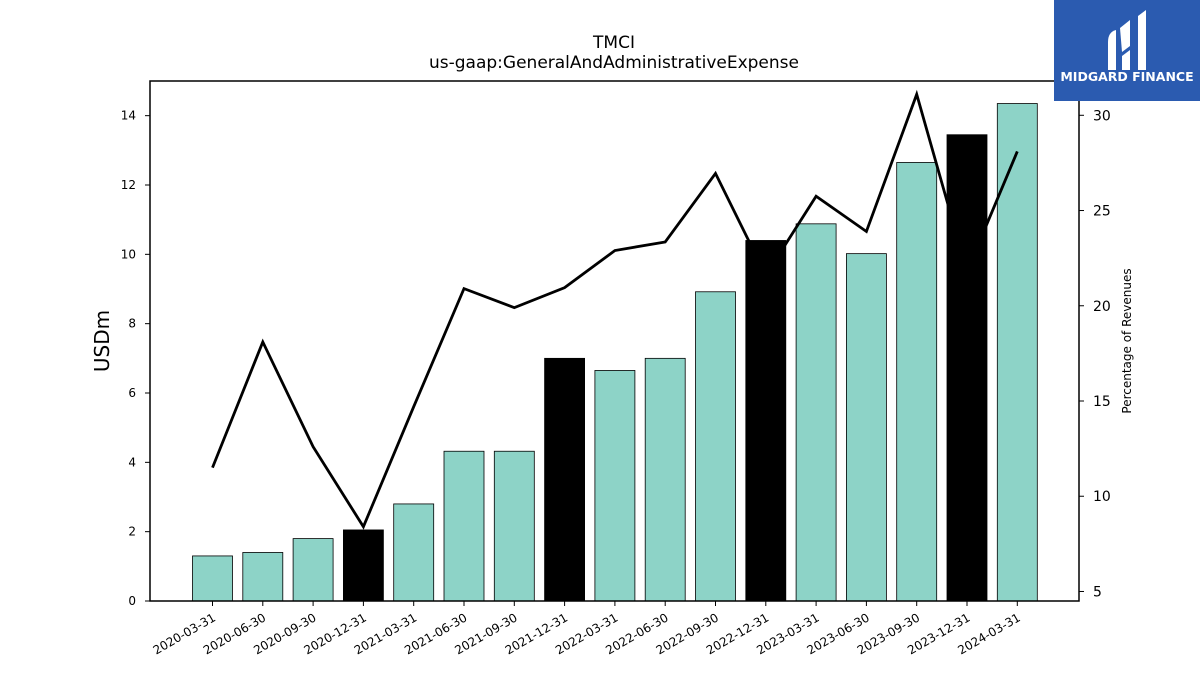 Image resolution: width=1200 pixels, height=675 pixels. I want to click on left-axis: 0 2 4 6 8 10 12 14, so click(135, 358).